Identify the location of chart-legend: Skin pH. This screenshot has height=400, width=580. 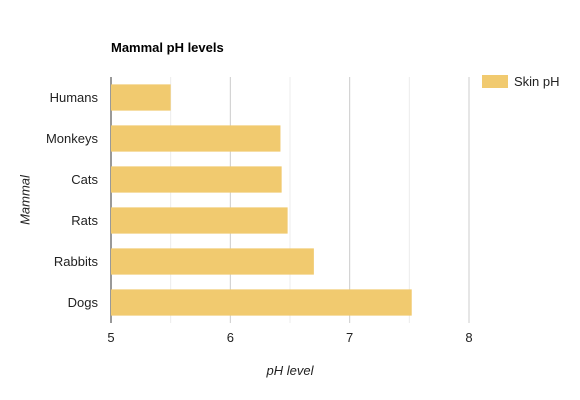
(521, 81).